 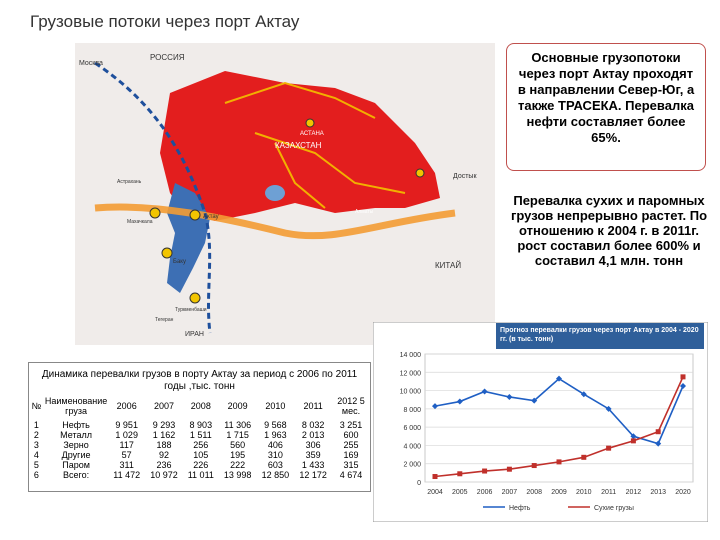 I want to click on map-label-russia: РОССИЯ, so click(x=167, y=57).